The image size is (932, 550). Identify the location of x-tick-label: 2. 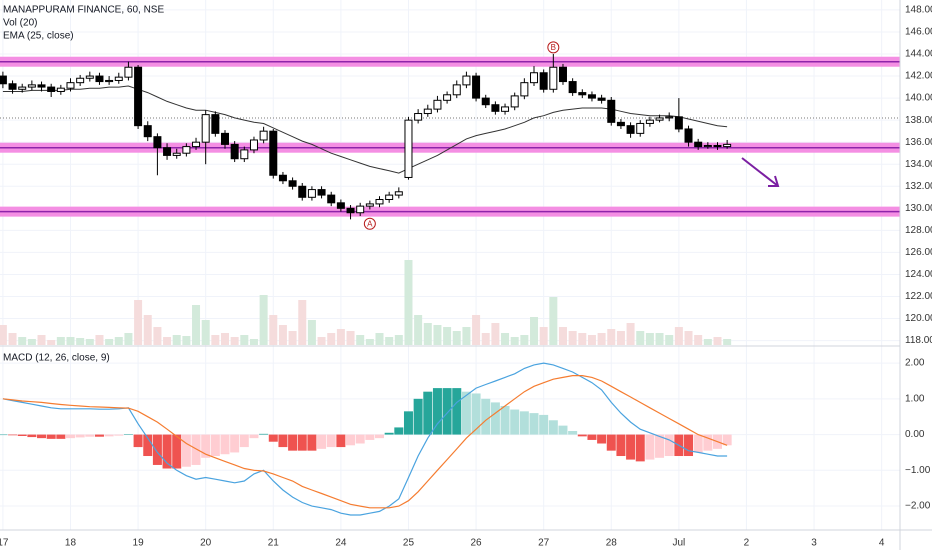
(747, 543).